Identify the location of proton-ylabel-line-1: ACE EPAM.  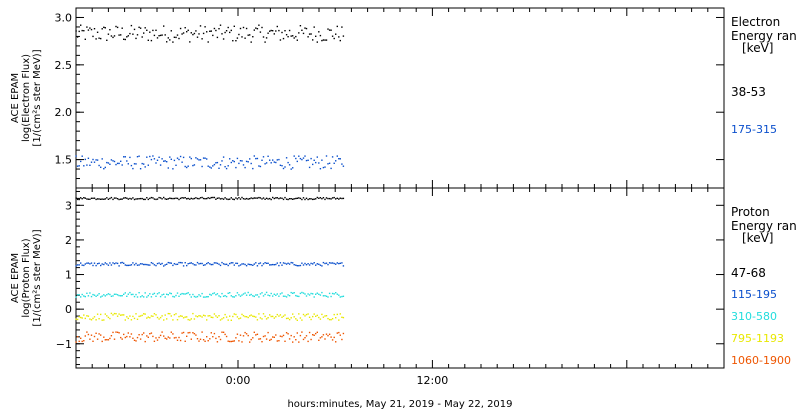
(15, 278).